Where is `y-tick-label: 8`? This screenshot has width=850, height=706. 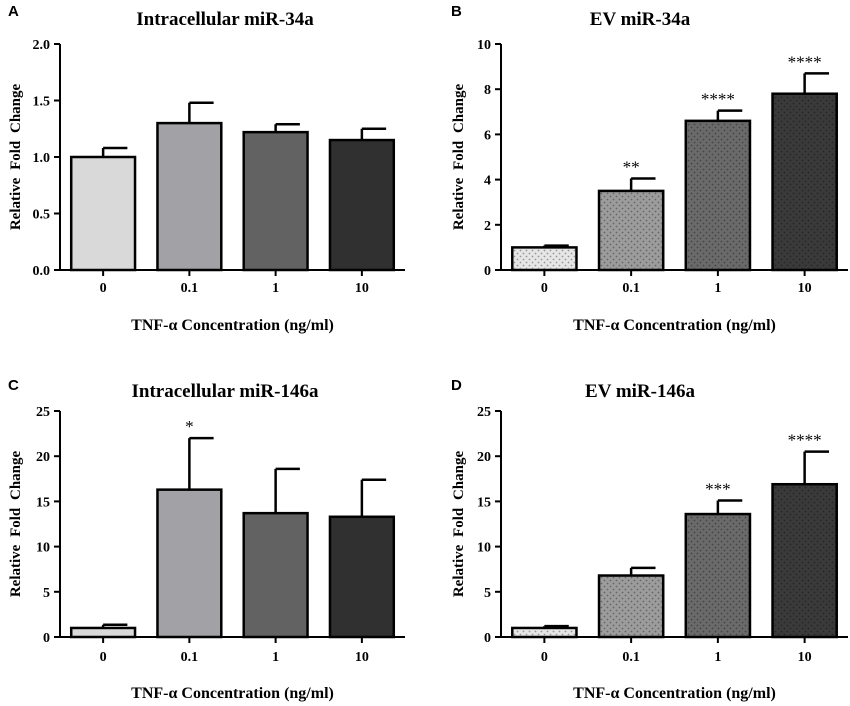 y-tick-label: 8 is located at coordinates (487, 90).